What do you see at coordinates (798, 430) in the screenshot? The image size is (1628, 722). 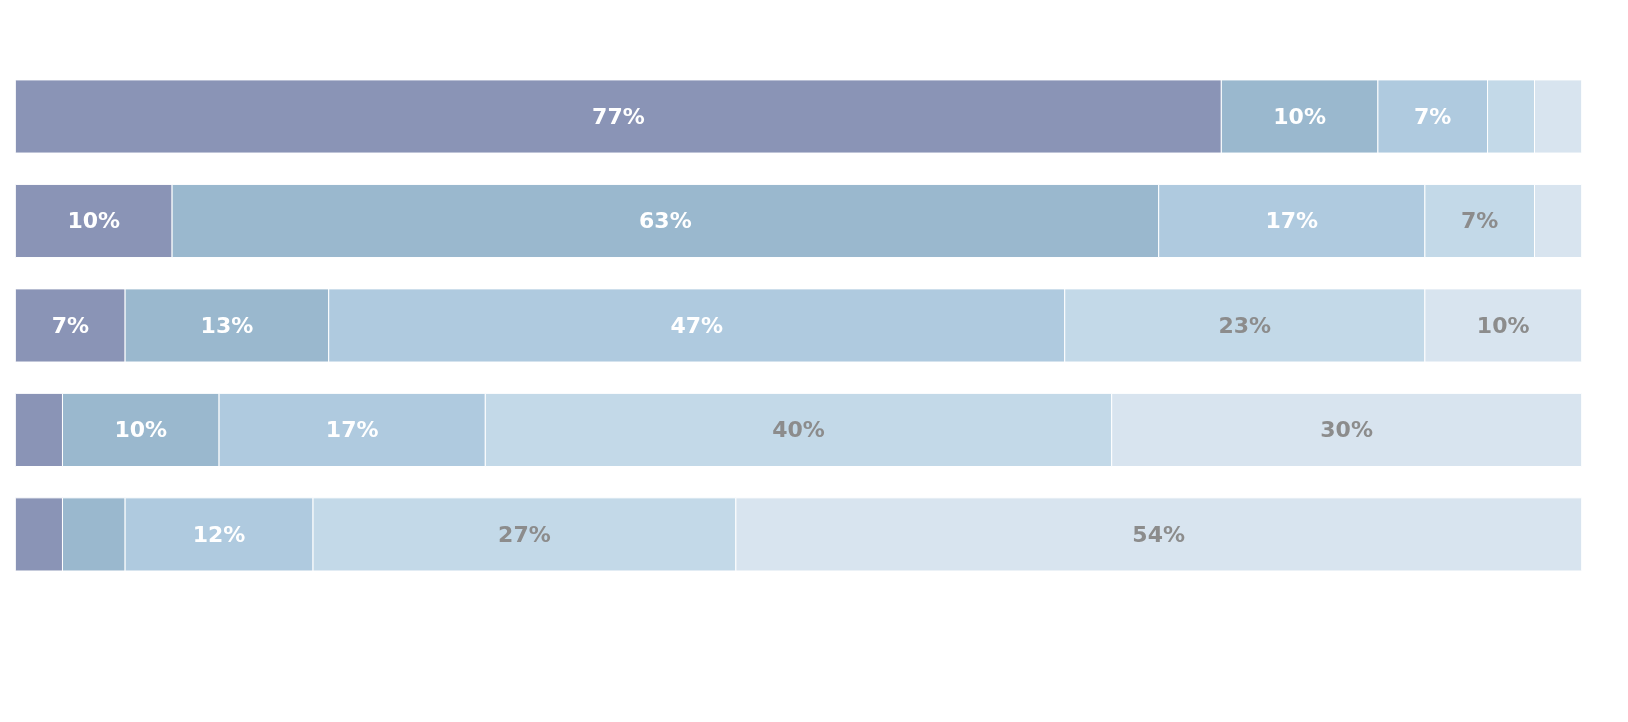 I see `data-label: 40%` at bounding box center [798, 430].